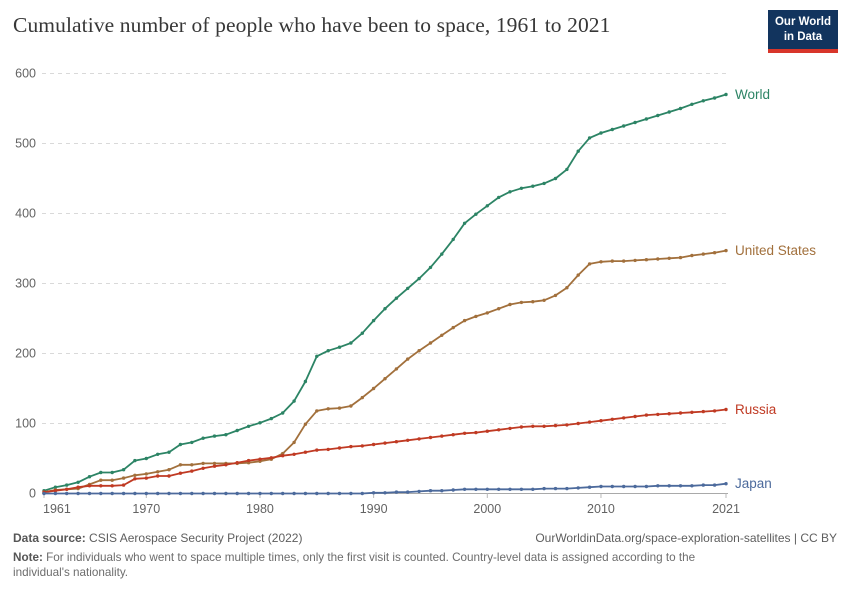 The height and width of the screenshot is (600, 850). Describe the element at coordinates (752, 94) in the screenshot. I see `series-label-world: World` at that location.